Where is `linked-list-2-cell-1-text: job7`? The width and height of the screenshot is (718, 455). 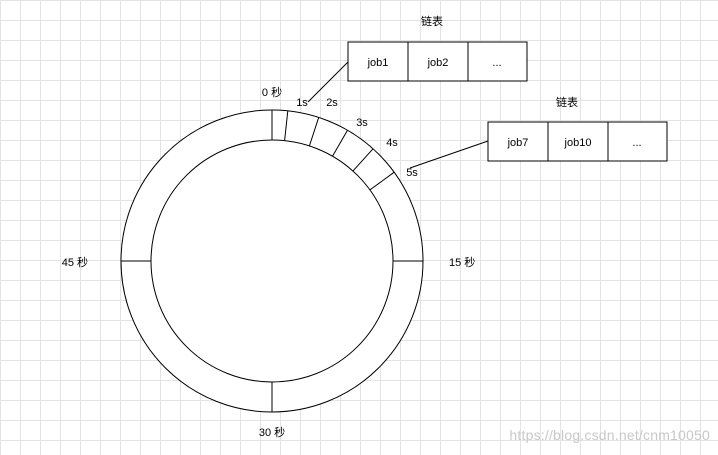
linked-list-2-cell-1-text: job7 is located at coordinates (518, 143).